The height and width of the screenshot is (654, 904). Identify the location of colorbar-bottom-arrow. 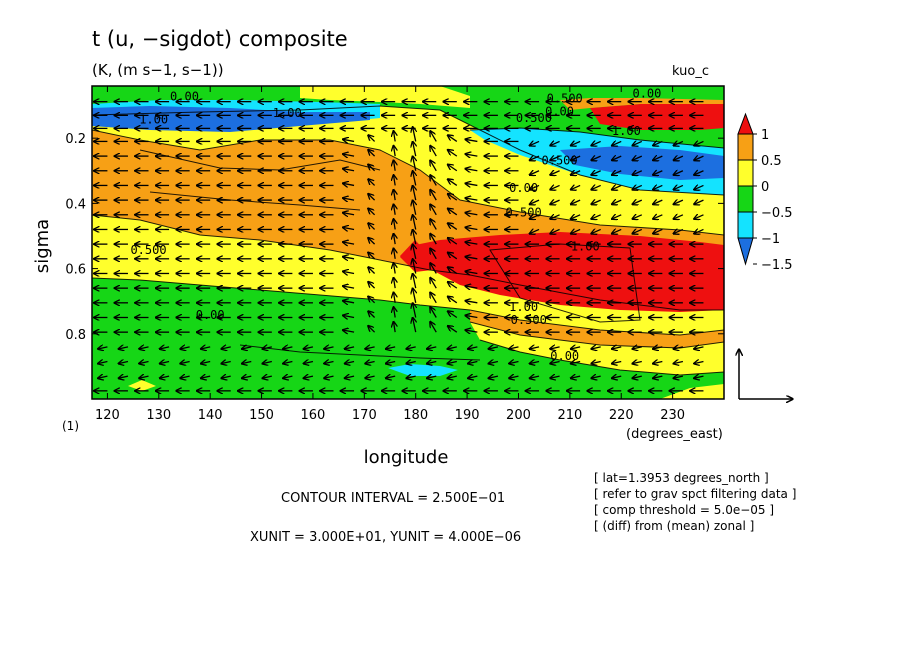
(745, 251).